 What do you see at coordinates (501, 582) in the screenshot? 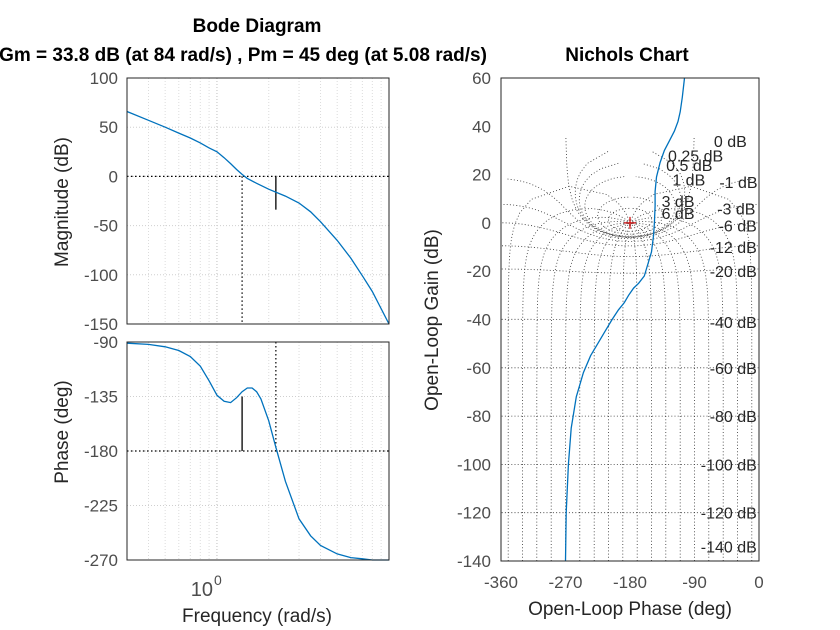
I see `nichols-x-tick-label: -360` at bounding box center [501, 582].